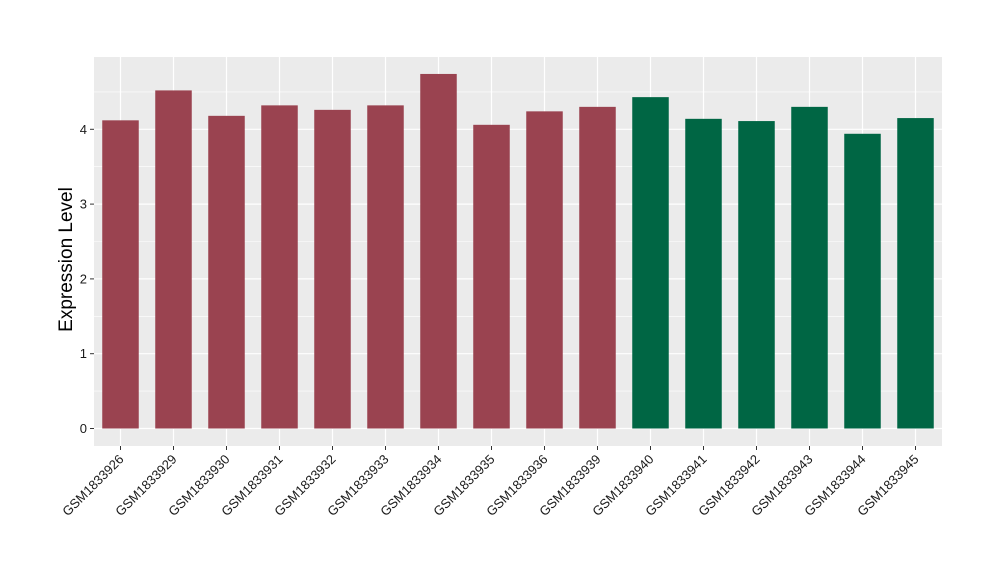  I want to click on bar-GSM1833931, so click(279, 267).